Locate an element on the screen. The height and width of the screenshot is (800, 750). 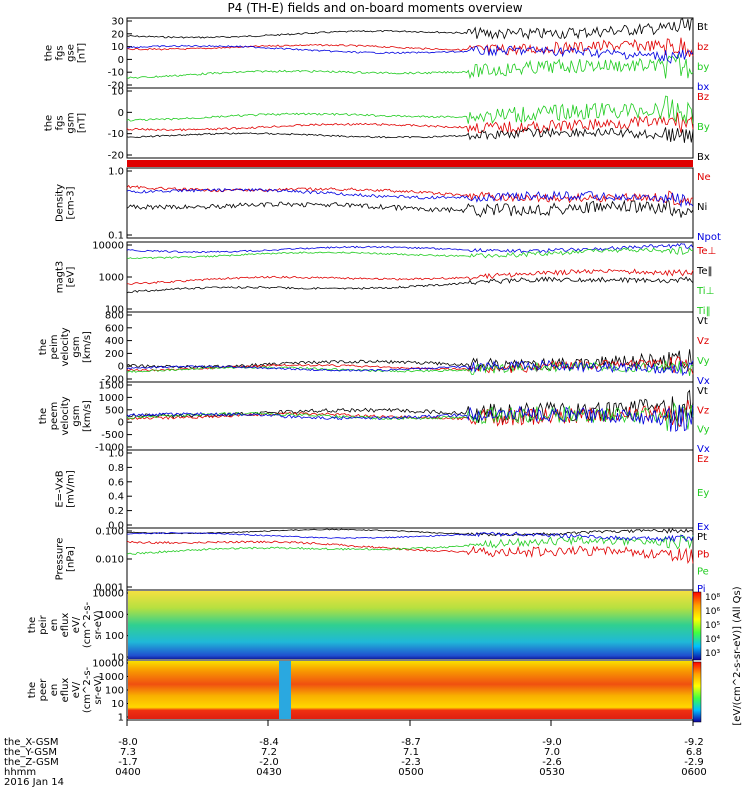
footer-row-label: the_X-GSM is located at coordinates (31, 742).